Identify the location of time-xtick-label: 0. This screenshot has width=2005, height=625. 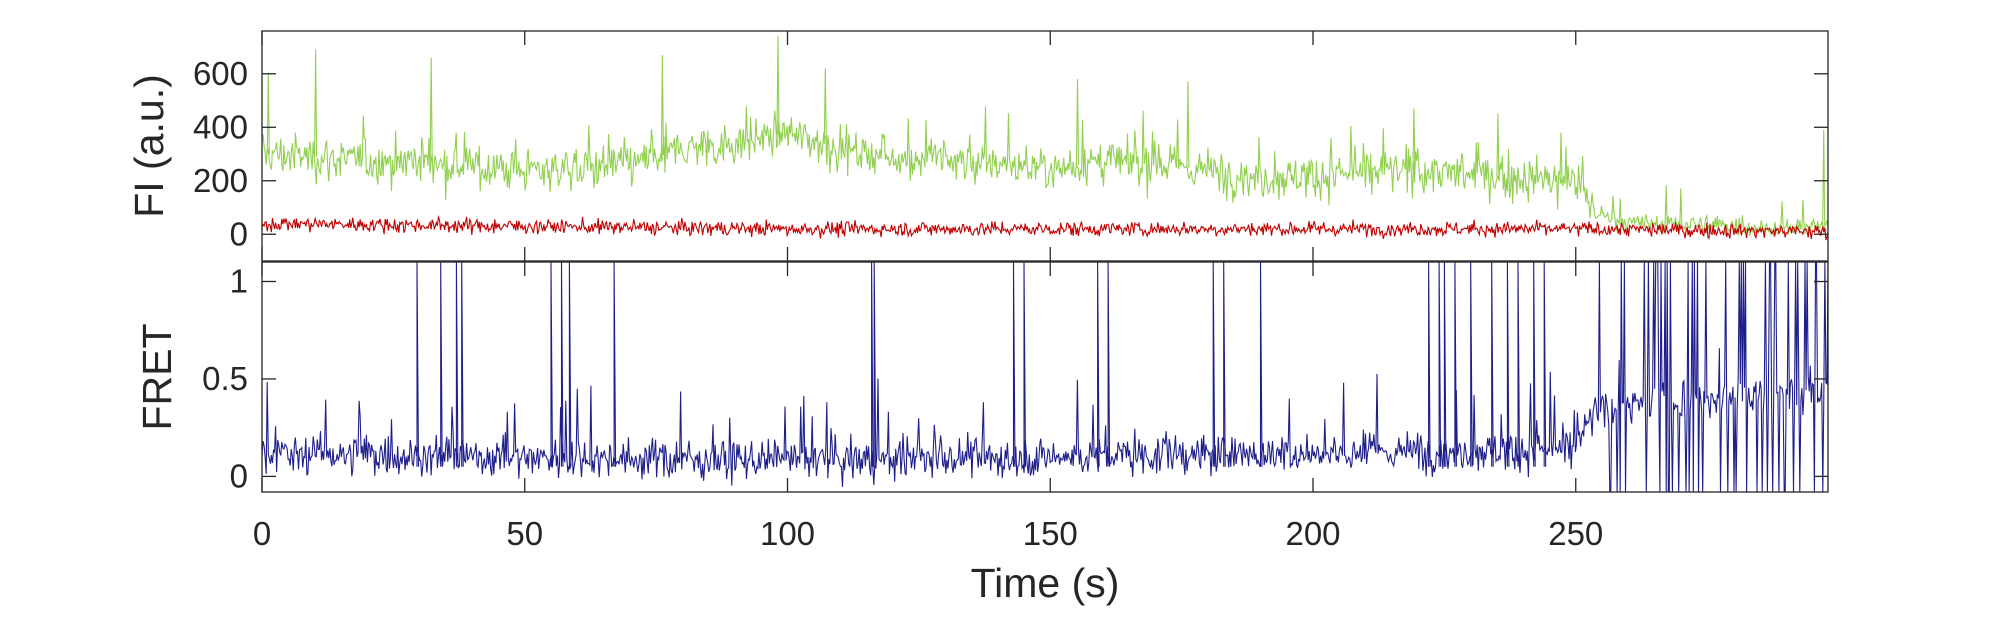
(262, 533).